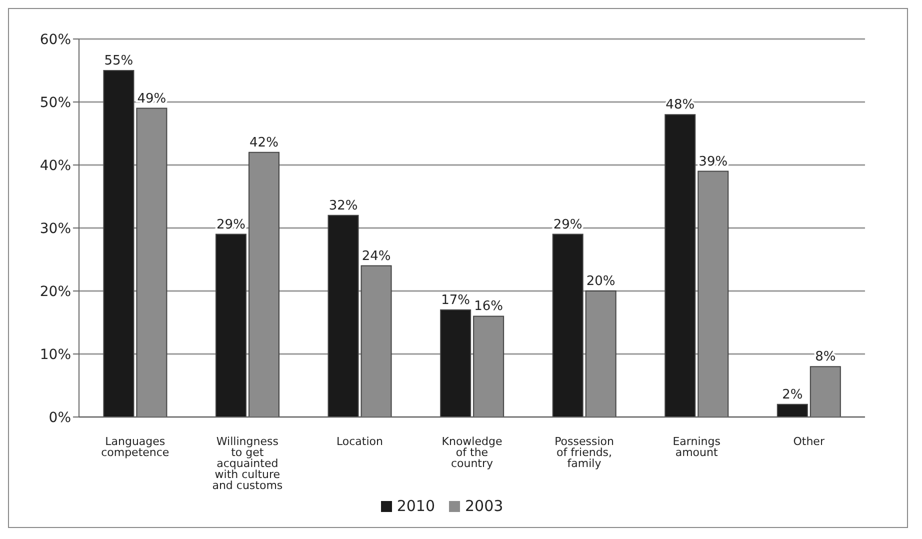  Describe the element at coordinates (680, 105) in the screenshot. I see `data-label: 48%` at that location.